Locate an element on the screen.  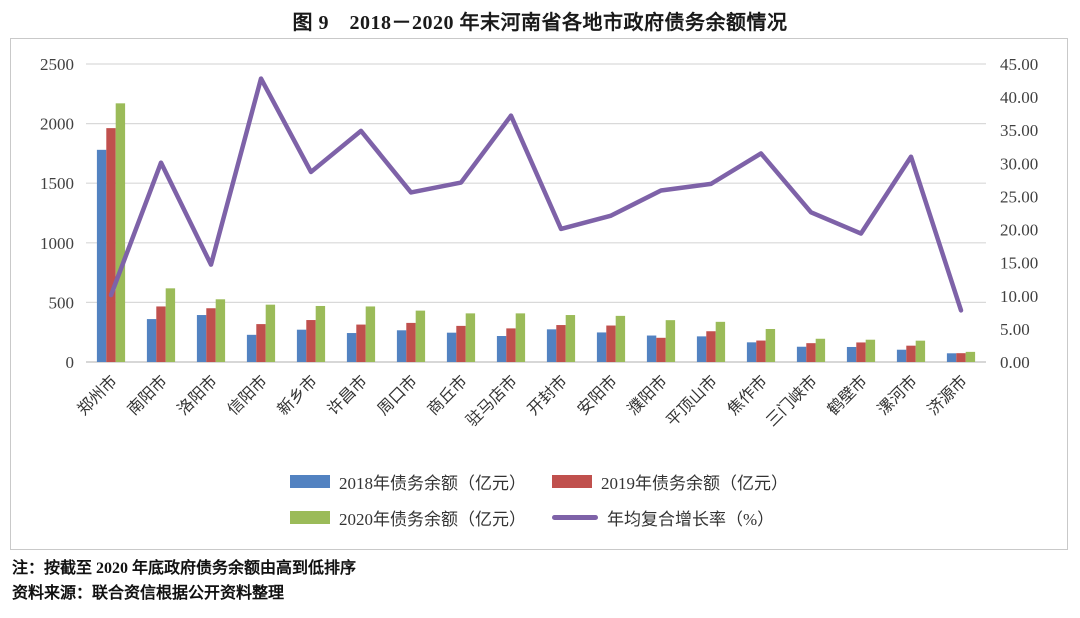
legend-line-swatch-growth-rate is located at coordinates (575, 517).